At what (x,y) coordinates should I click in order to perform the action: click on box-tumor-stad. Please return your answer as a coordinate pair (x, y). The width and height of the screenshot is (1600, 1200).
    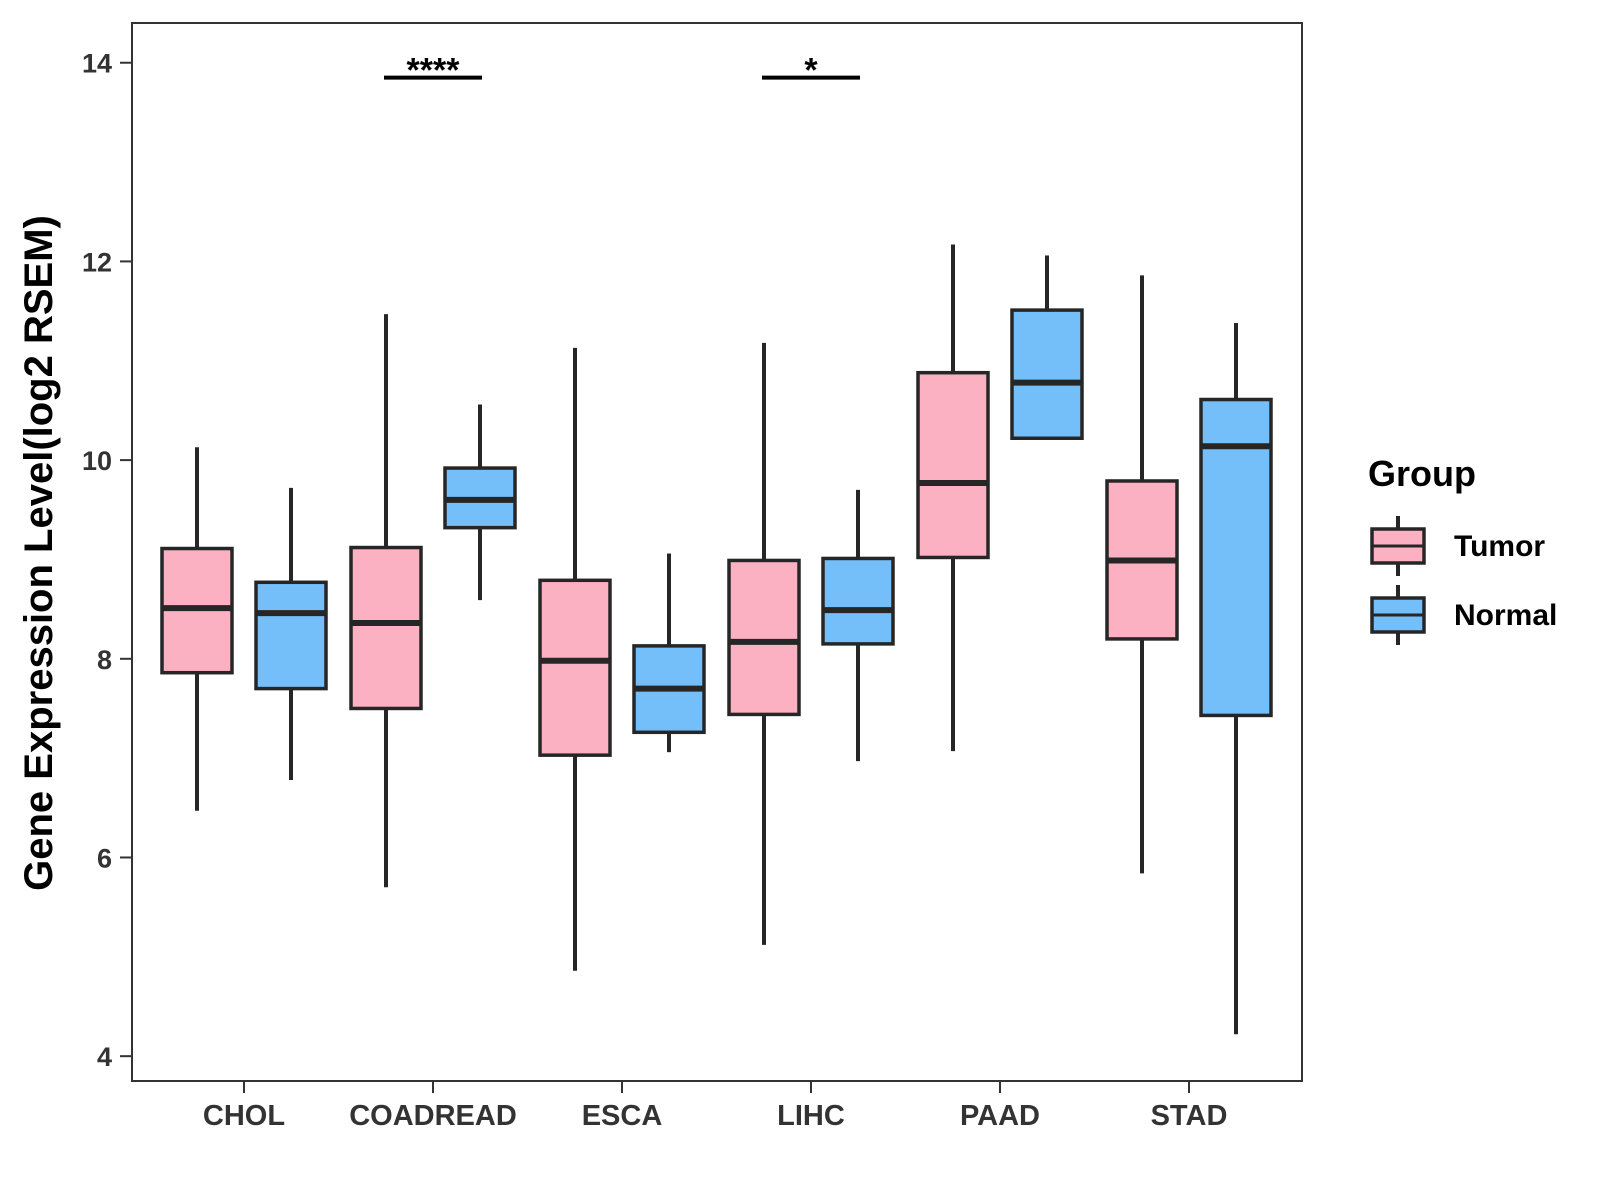
    Looking at the image, I should click on (1142, 574).